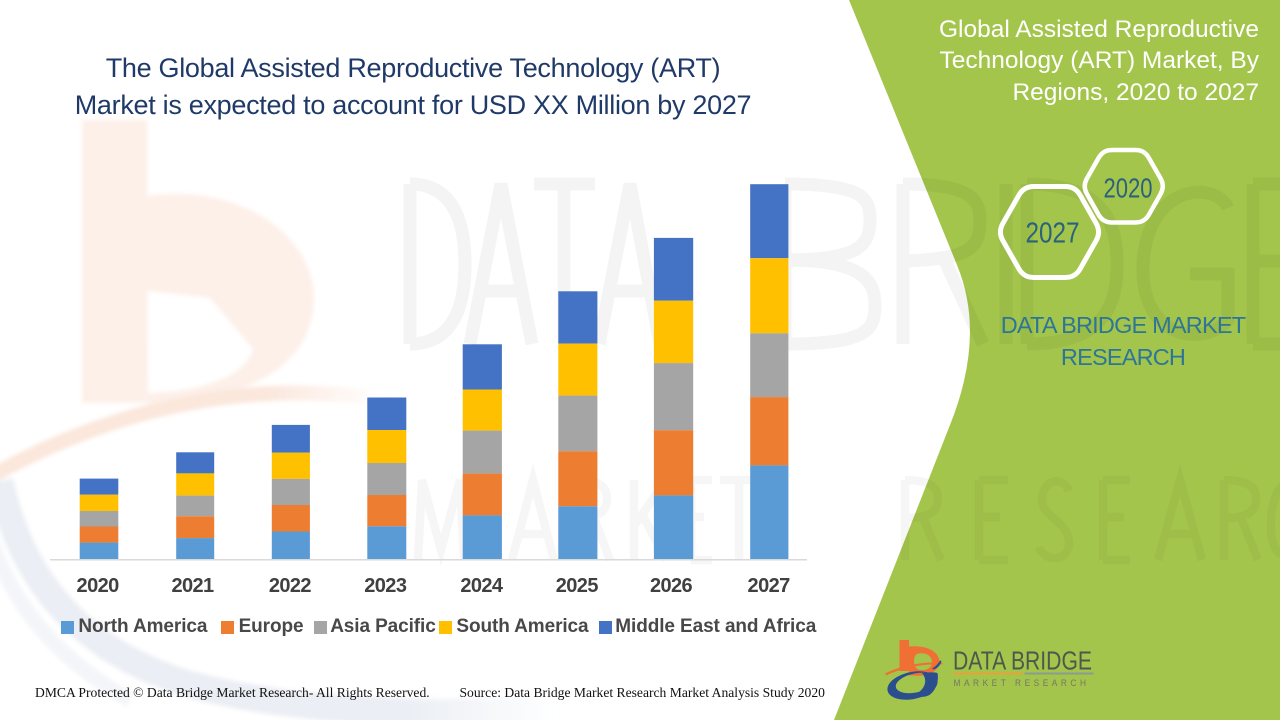 This screenshot has height=720, width=1280. What do you see at coordinates (1053, 234) in the screenshot?
I see `svg-text: 2027` at bounding box center [1053, 234].